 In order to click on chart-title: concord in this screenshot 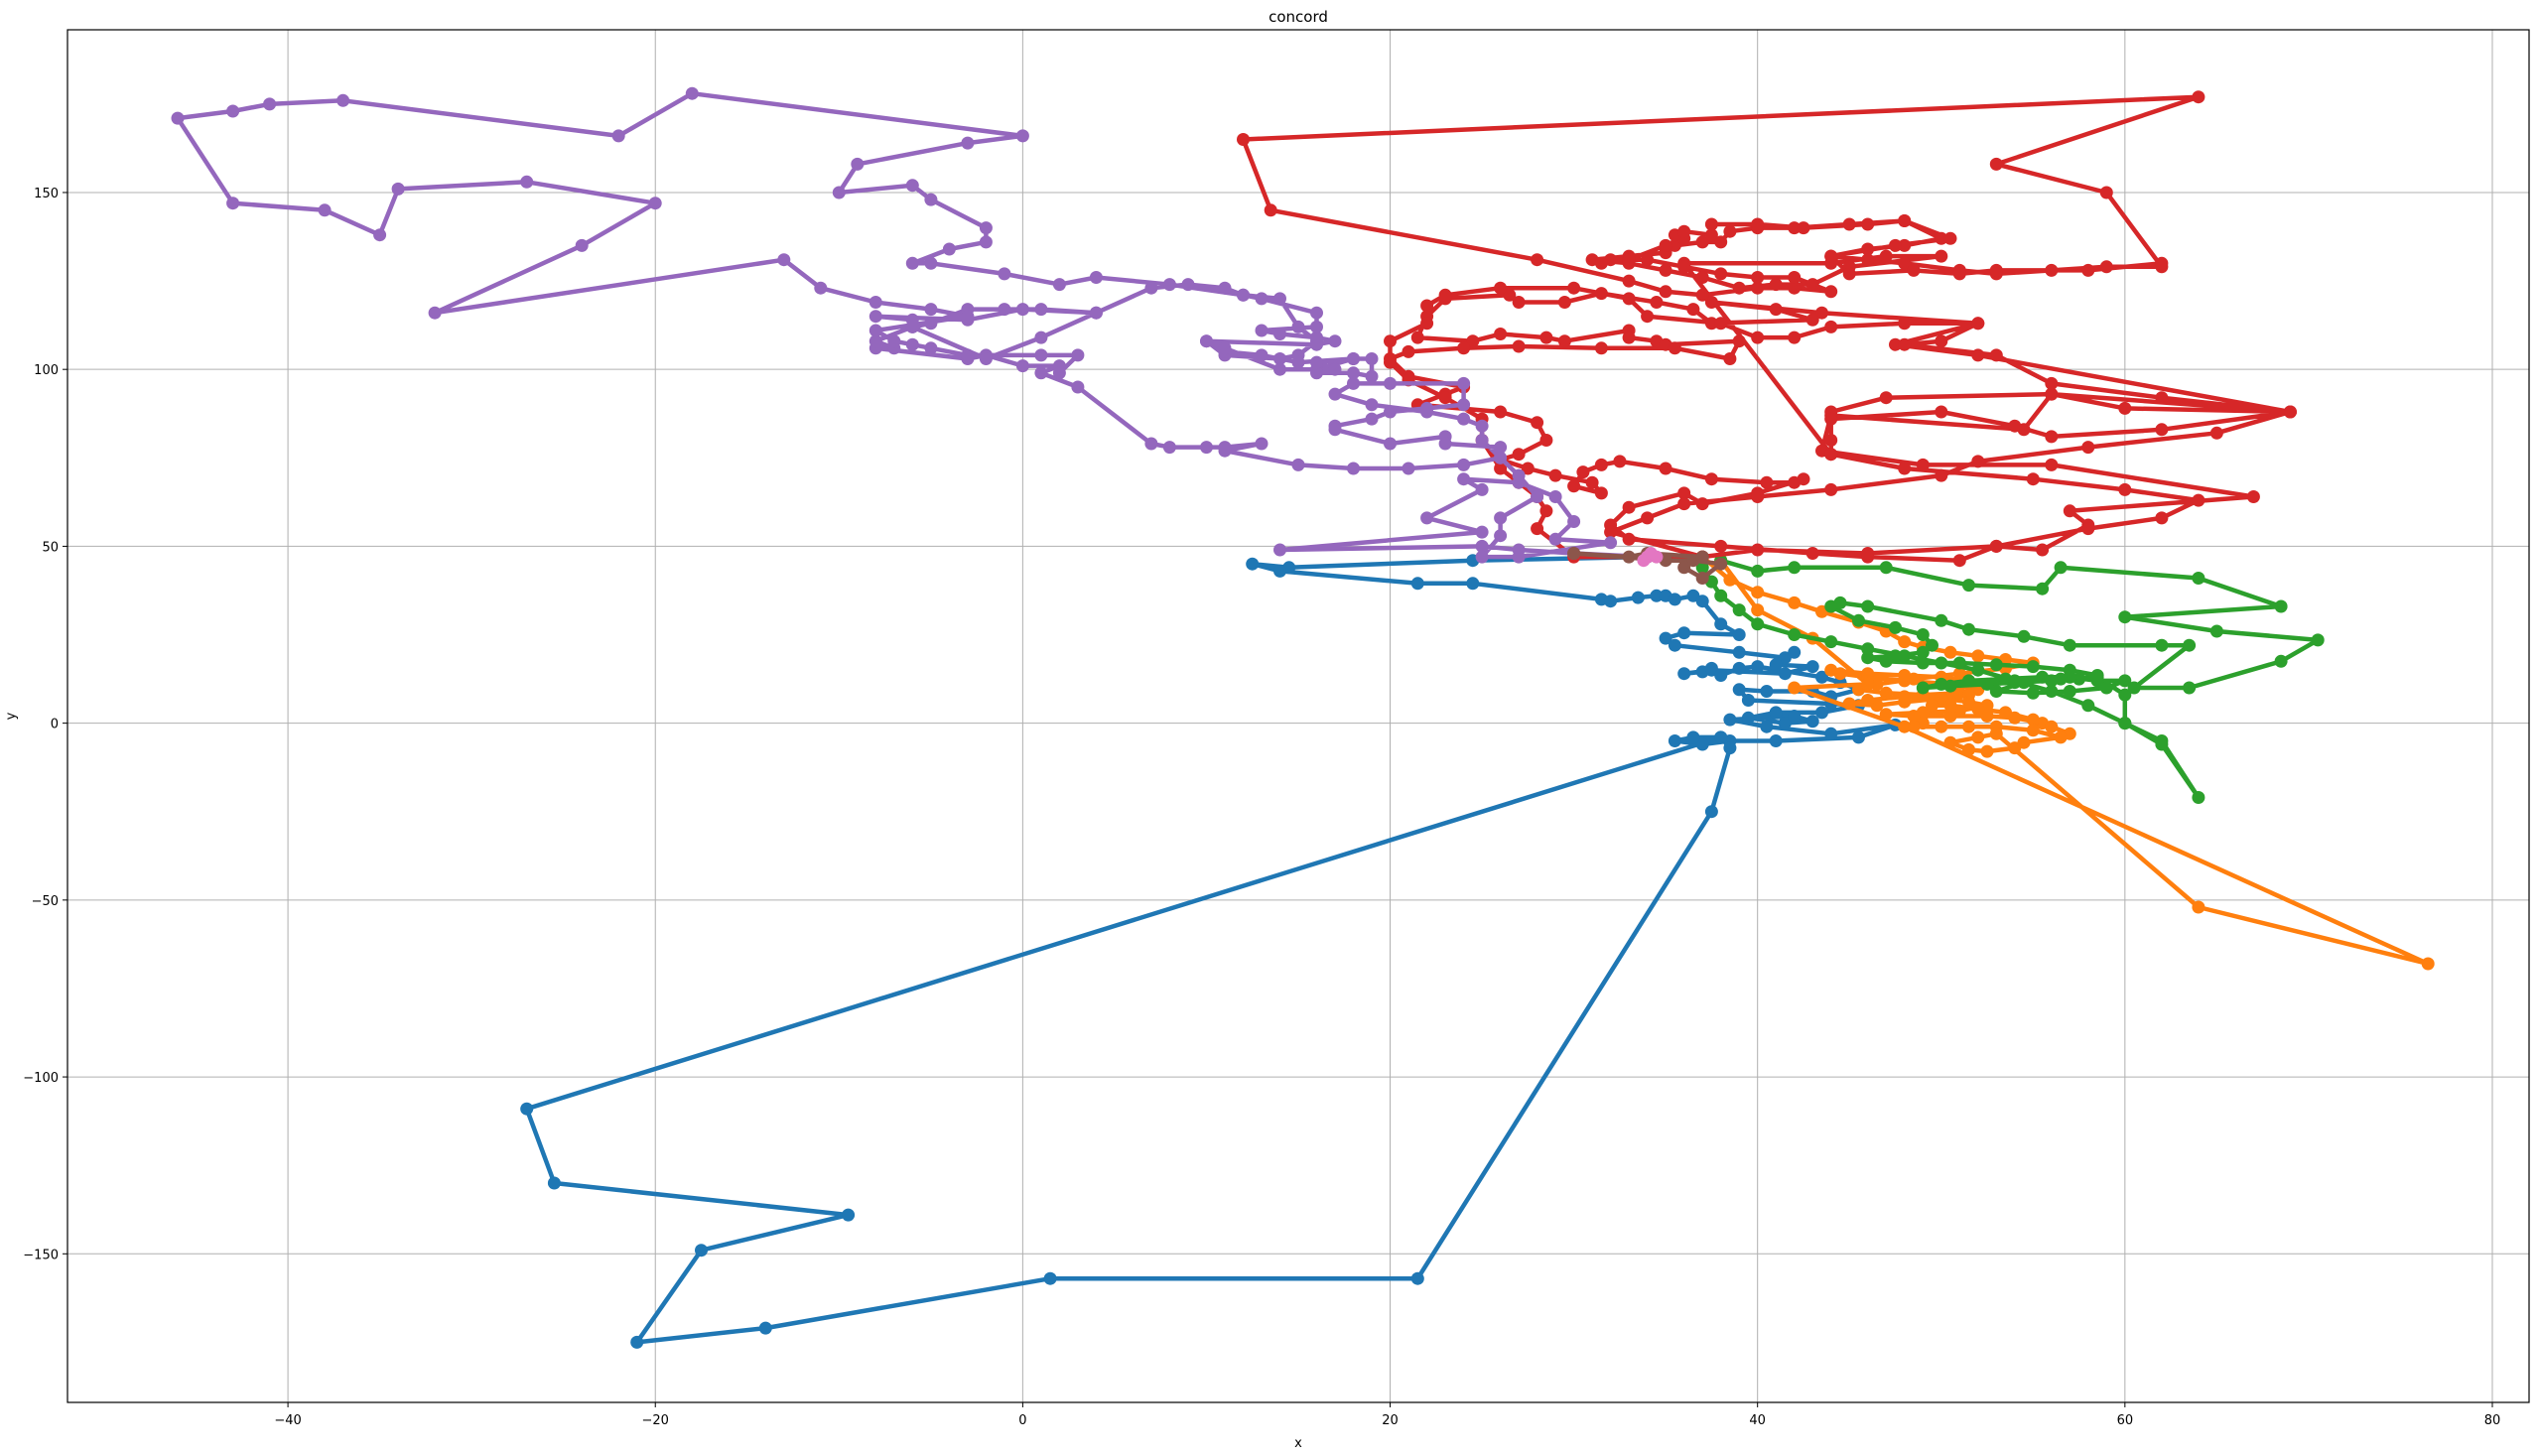, I will do `click(1298, 17)`.